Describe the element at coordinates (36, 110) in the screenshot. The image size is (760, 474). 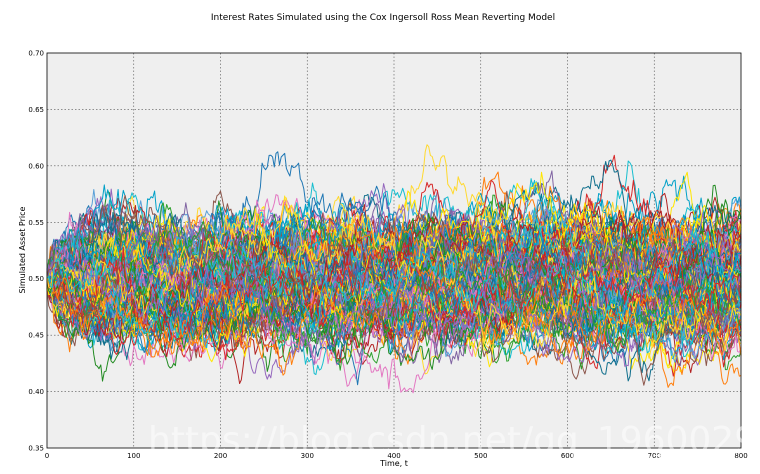
I see `y-tick-label: 0.65` at that location.